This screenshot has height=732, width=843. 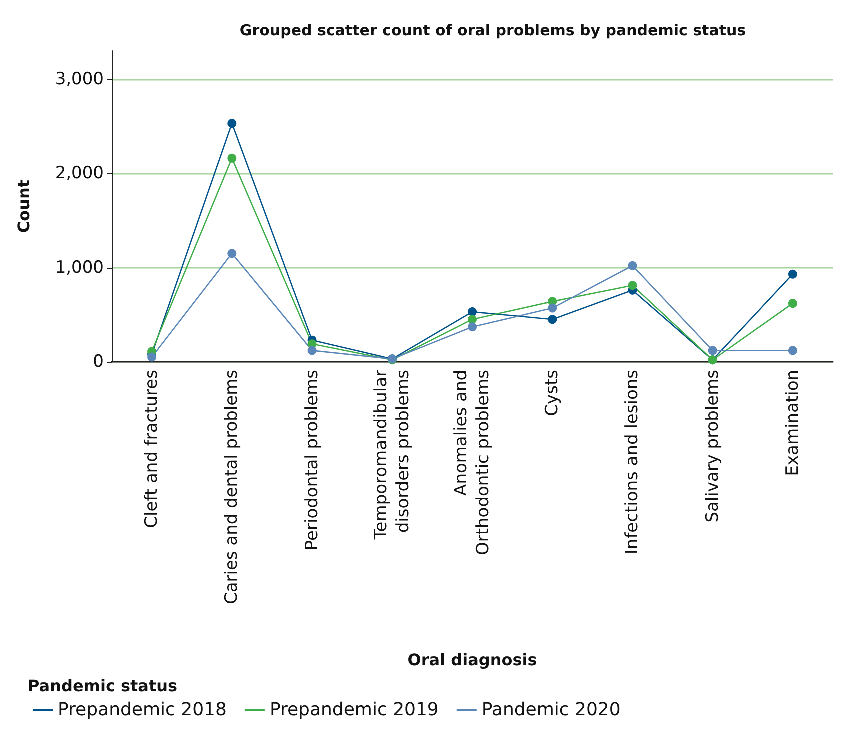 What do you see at coordinates (792, 423) in the screenshot?
I see `x-tick-label: Examination` at bounding box center [792, 423].